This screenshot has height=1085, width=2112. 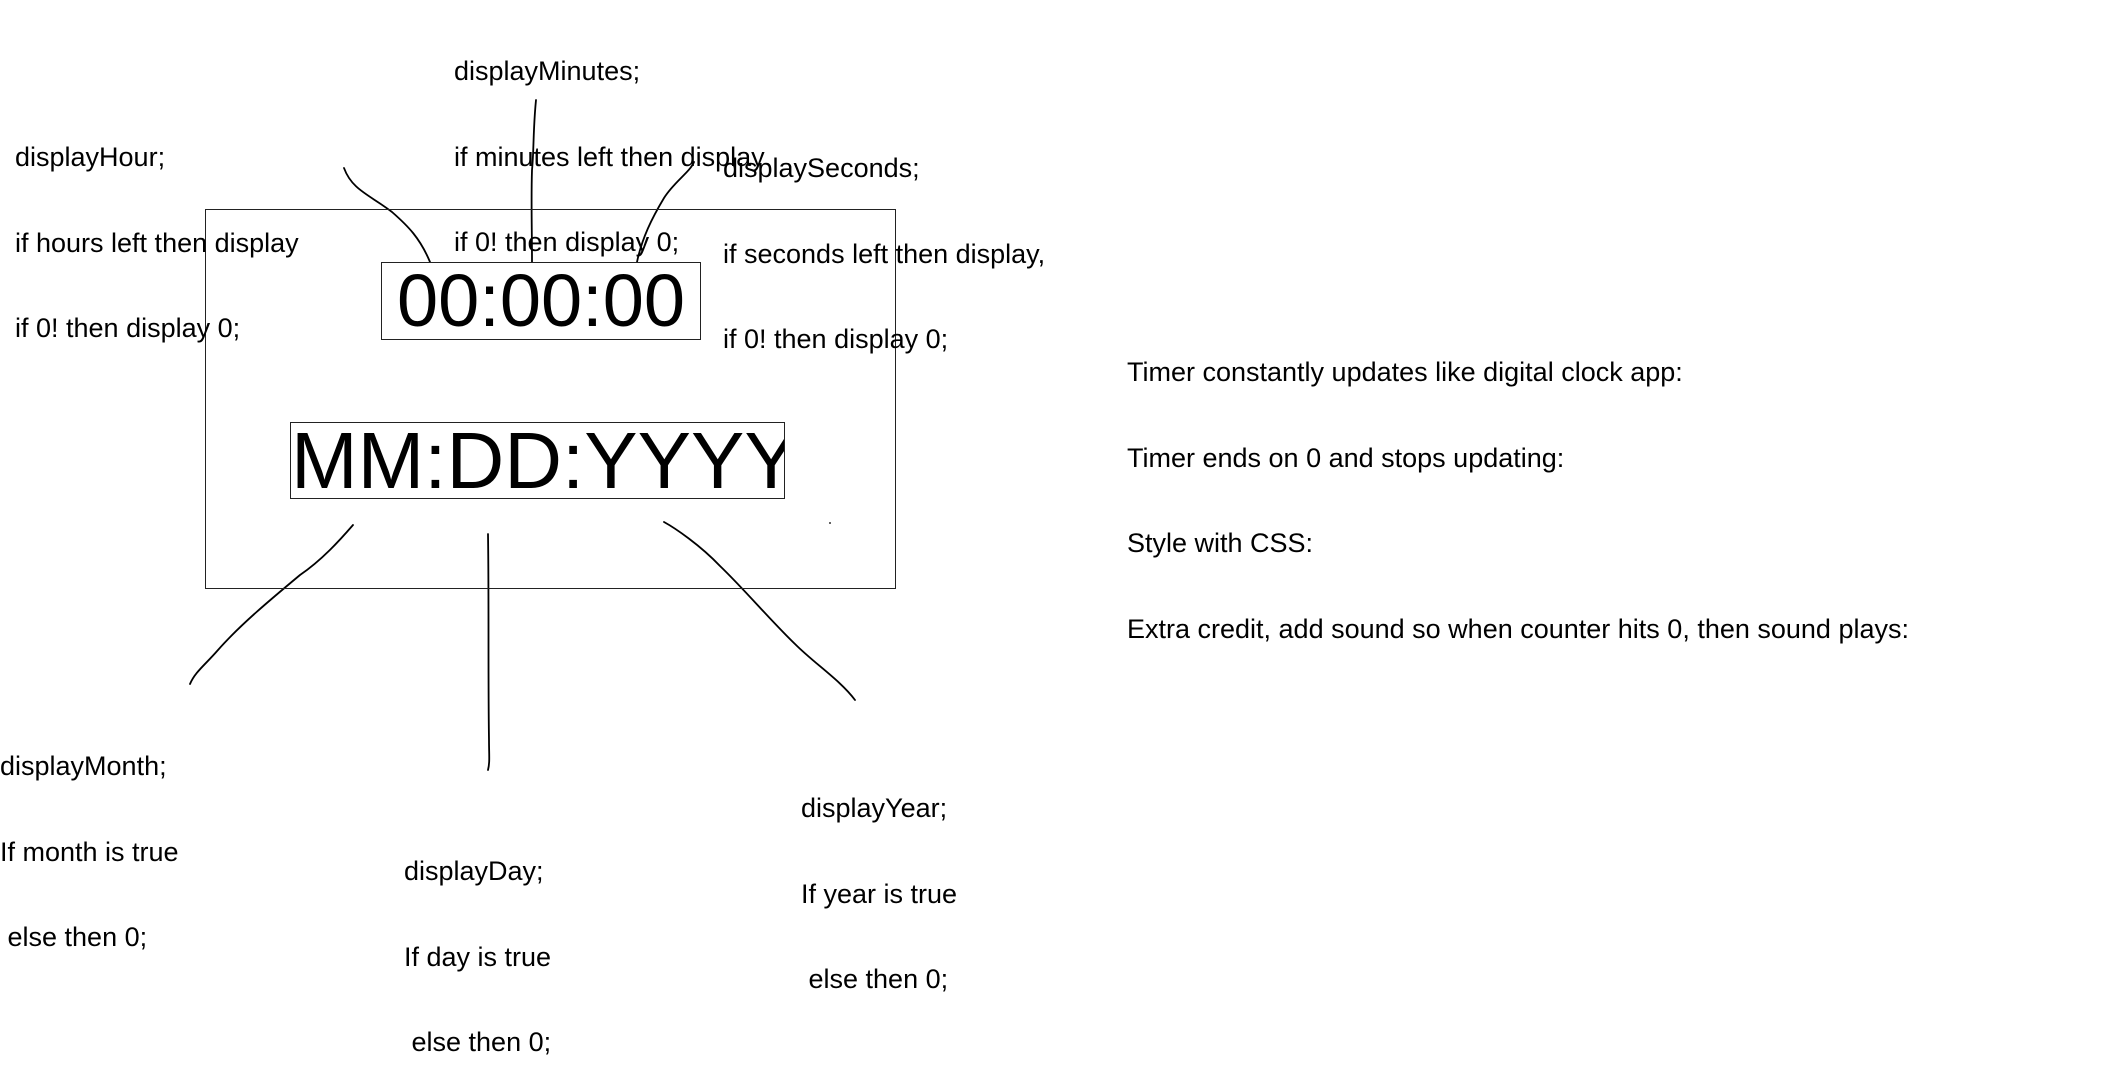 What do you see at coordinates (547, 71) in the screenshot?
I see `minutes-annotation-line: displayMinutes;` at bounding box center [547, 71].